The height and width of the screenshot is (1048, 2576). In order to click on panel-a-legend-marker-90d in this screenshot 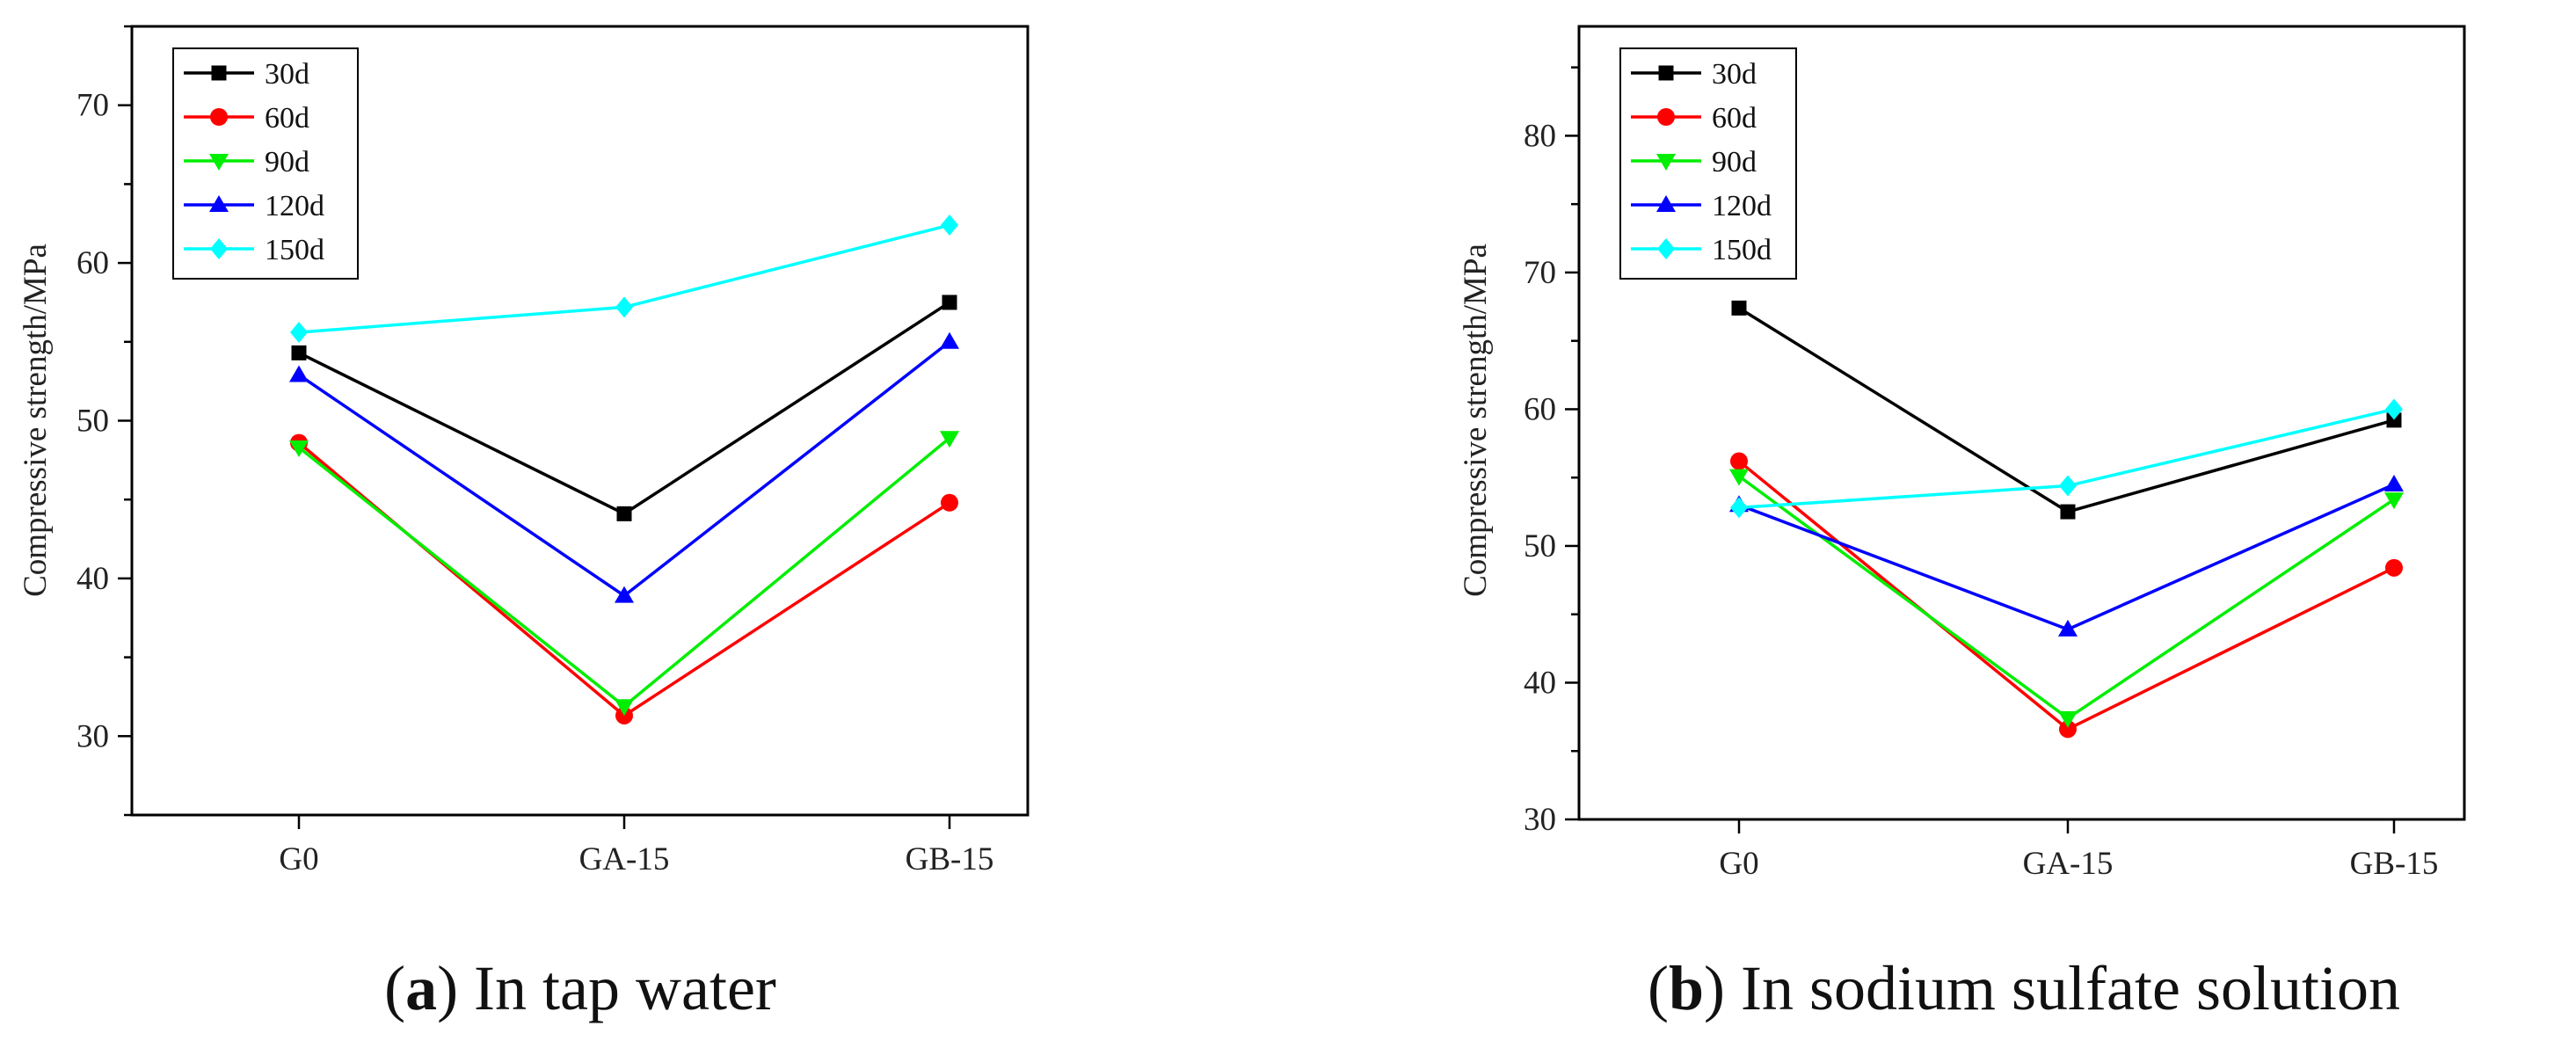, I will do `click(219, 162)`.